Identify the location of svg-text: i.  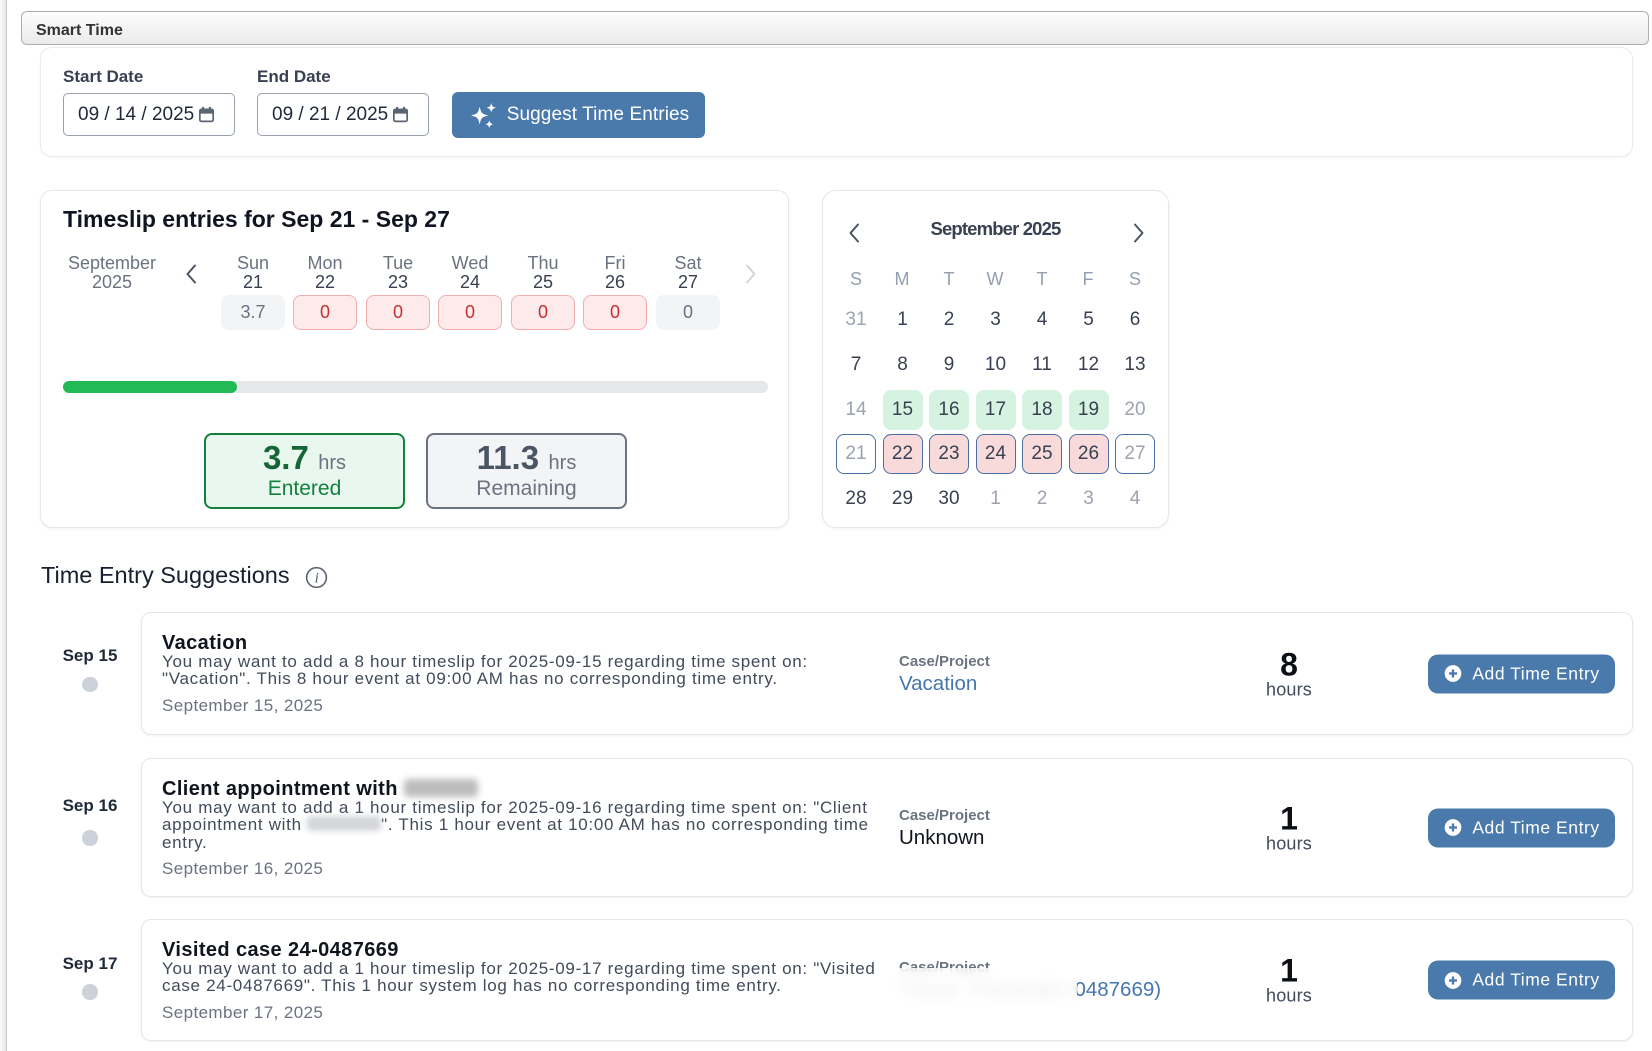
(317, 578).